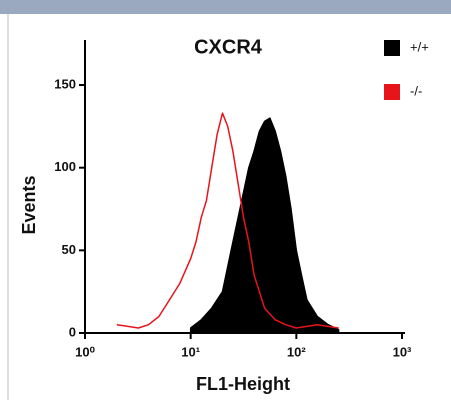 The height and width of the screenshot is (400, 451). I want to click on legend-label: +/+, so click(419, 46).